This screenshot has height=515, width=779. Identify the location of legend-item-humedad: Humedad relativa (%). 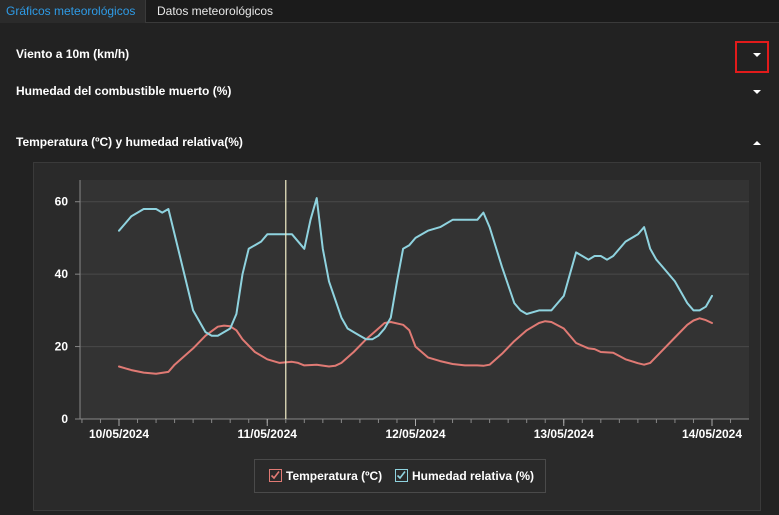
(464, 477).